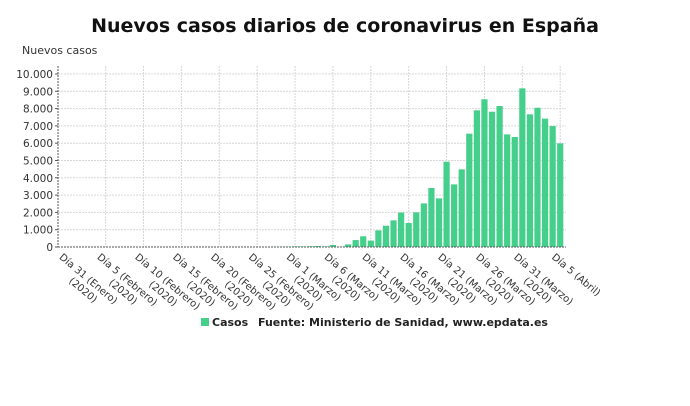  What do you see at coordinates (38, 196) in the screenshot?
I see `y-tick-label: 3.000` at bounding box center [38, 196].